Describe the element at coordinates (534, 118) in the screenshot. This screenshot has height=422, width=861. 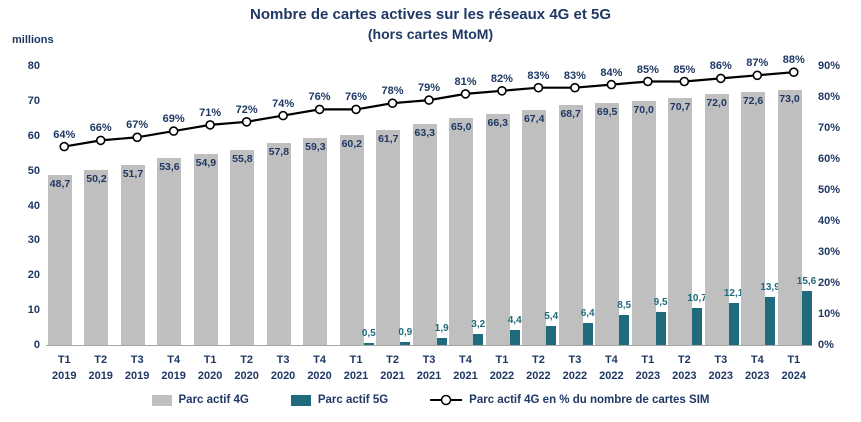
I see `bar-label-4g: 67,4` at that location.